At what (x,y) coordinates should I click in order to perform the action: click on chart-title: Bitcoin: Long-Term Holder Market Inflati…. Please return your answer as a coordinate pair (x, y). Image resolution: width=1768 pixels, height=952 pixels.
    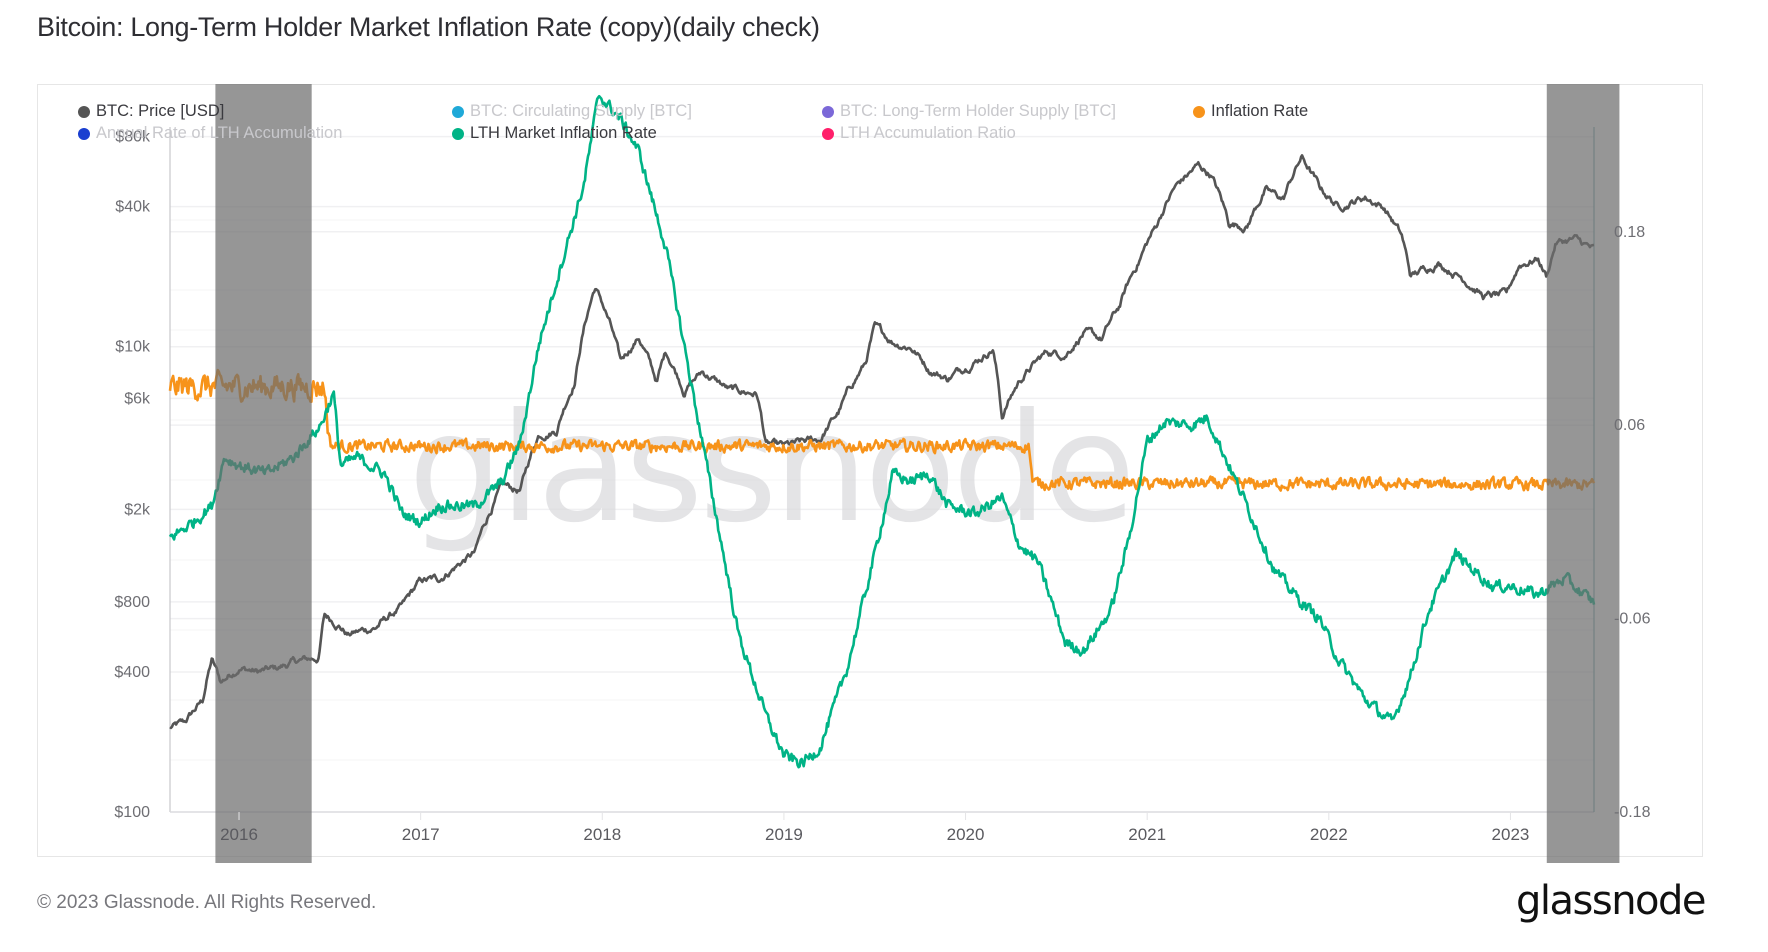
    Looking at the image, I should click on (428, 27).